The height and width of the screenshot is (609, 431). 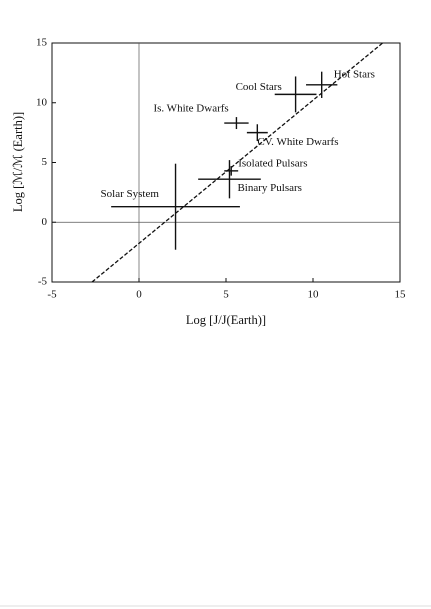 I want to click on point-label: Is. White Dwarfs, so click(x=190, y=109).